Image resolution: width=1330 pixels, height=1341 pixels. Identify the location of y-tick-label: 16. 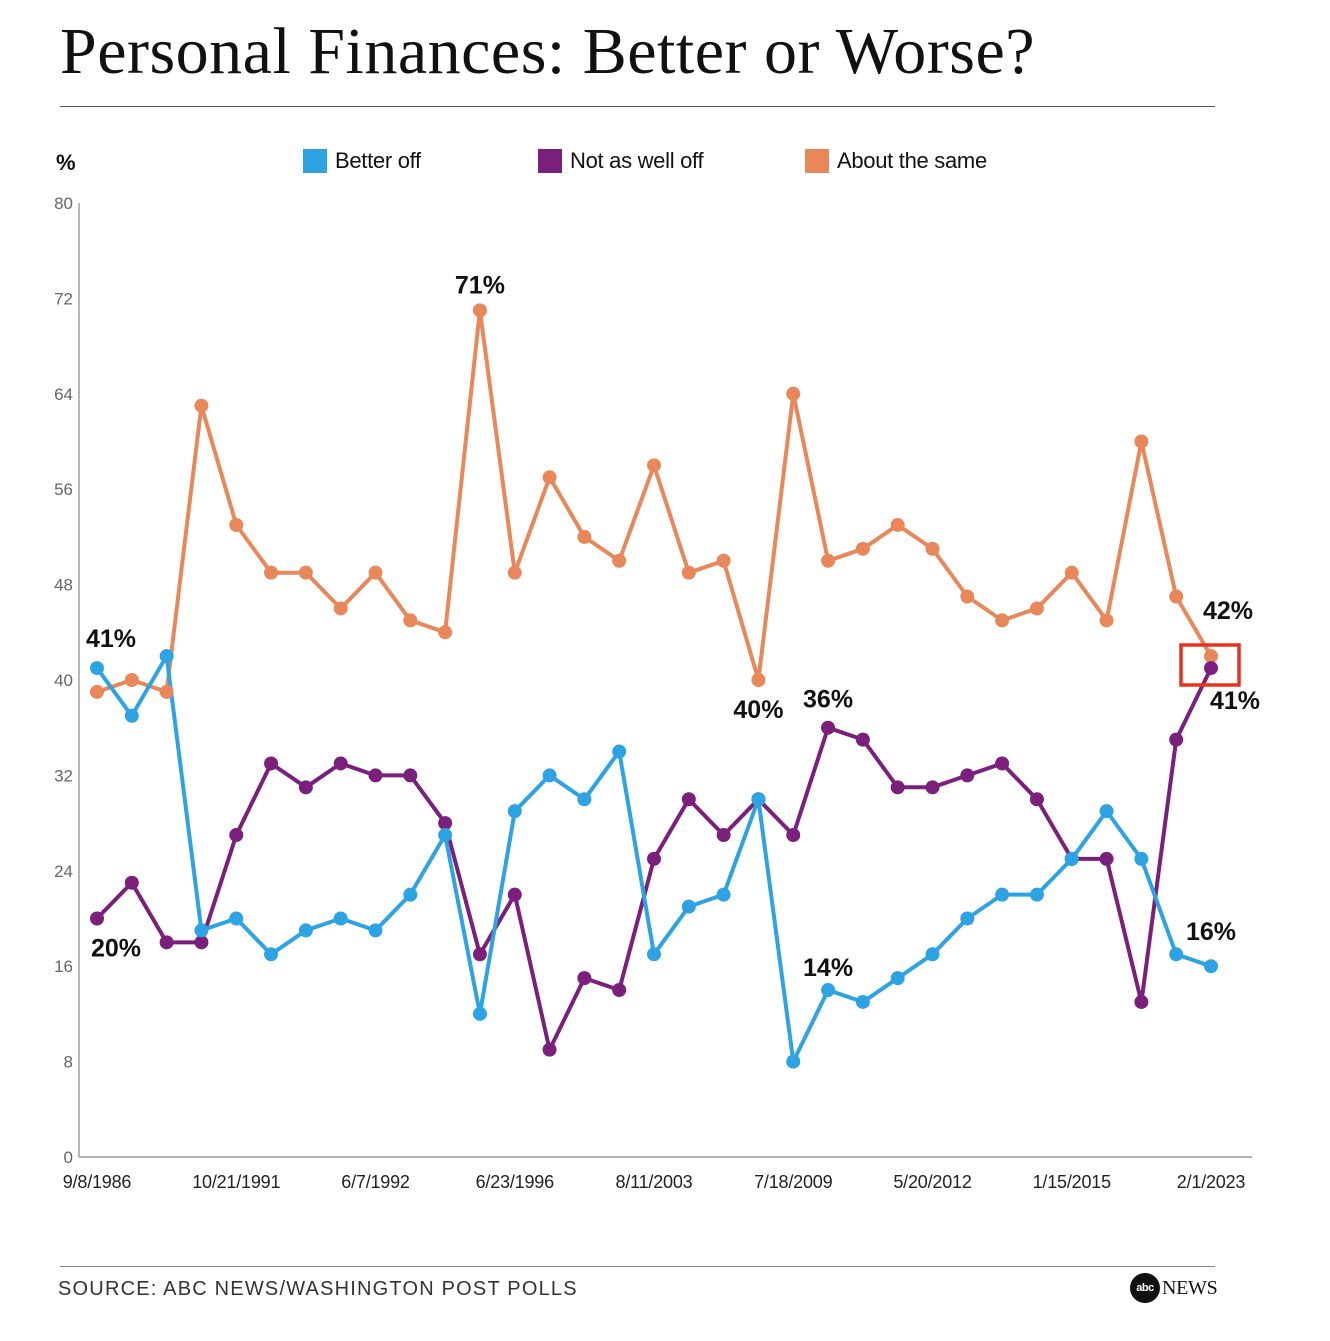
(63, 966).